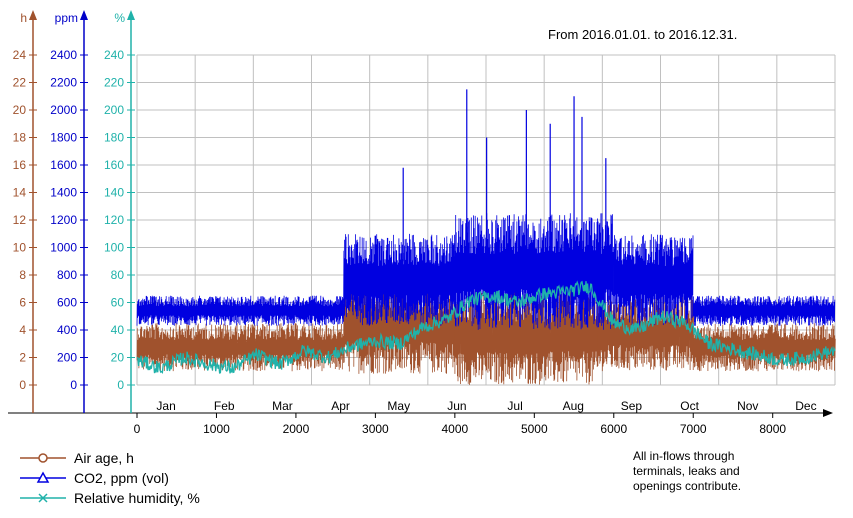  I want to click on y-tick-label: 400, so click(67, 330).